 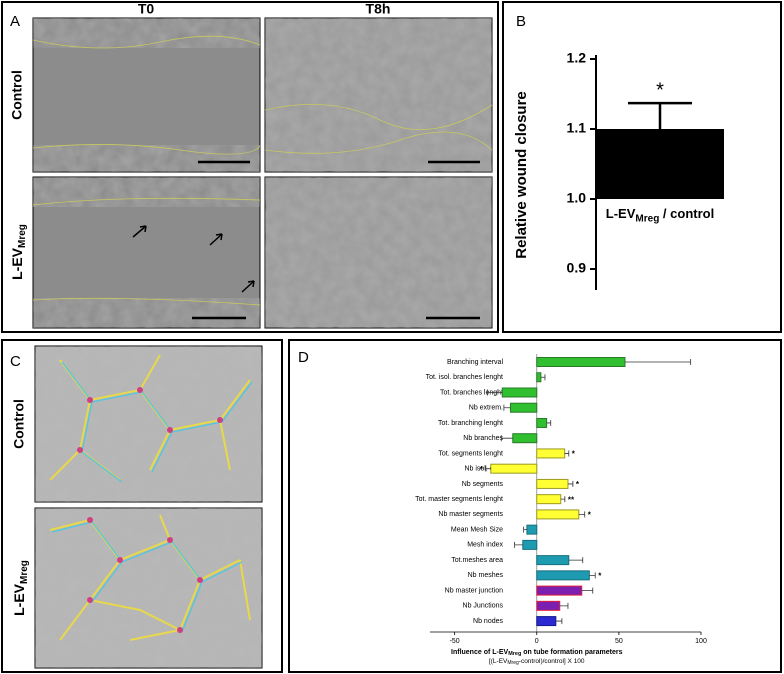 What do you see at coordinates (619, 641) in the screenshot?
I see `x-tick-label: 50` at bounding box center [619, 641].